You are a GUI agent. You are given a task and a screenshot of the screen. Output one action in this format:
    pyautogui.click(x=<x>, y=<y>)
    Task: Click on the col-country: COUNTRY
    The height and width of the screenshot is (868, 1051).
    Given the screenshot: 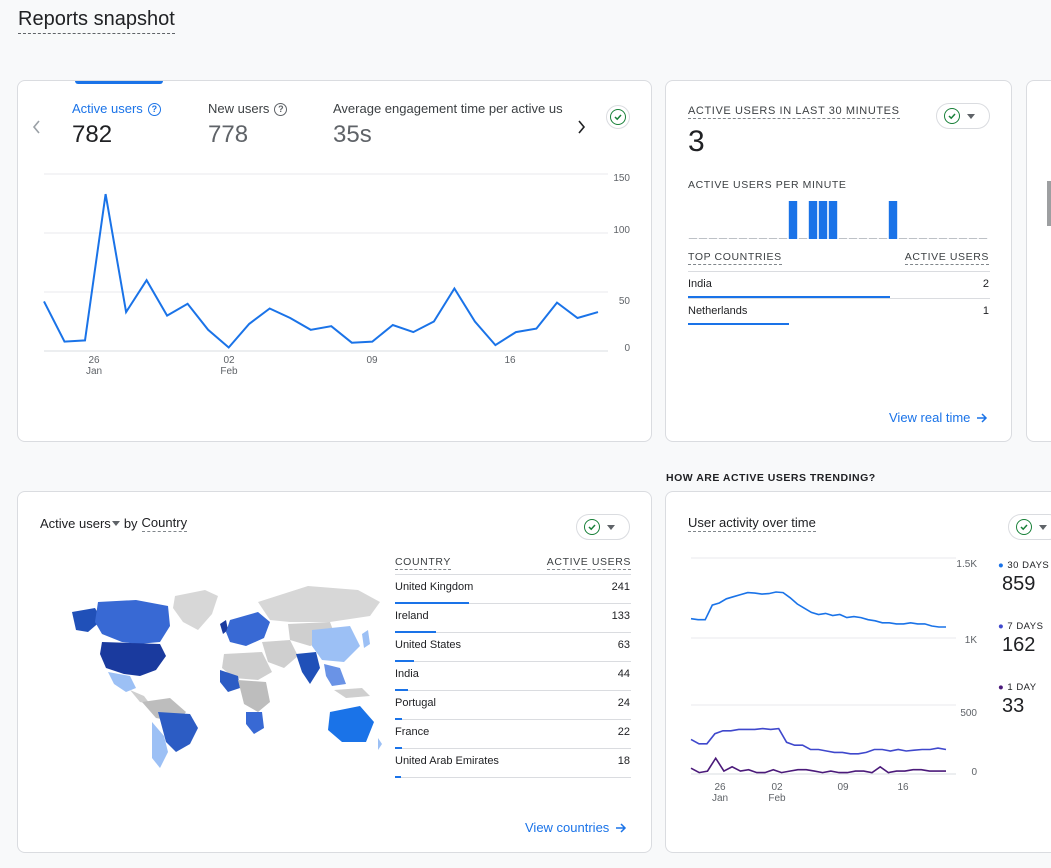 What is the action you would take?
    pyautogui.click(x=423, y=563)
    